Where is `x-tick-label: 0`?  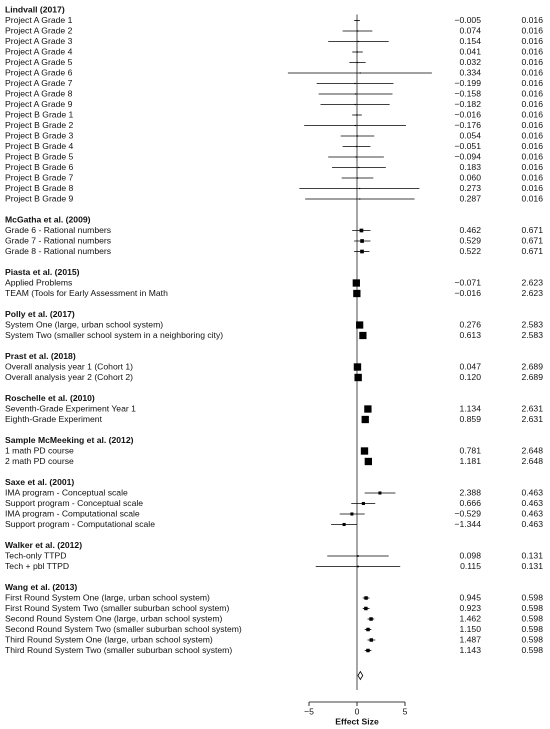 x-tick-label: 0 is located at coordinates (357, 711).